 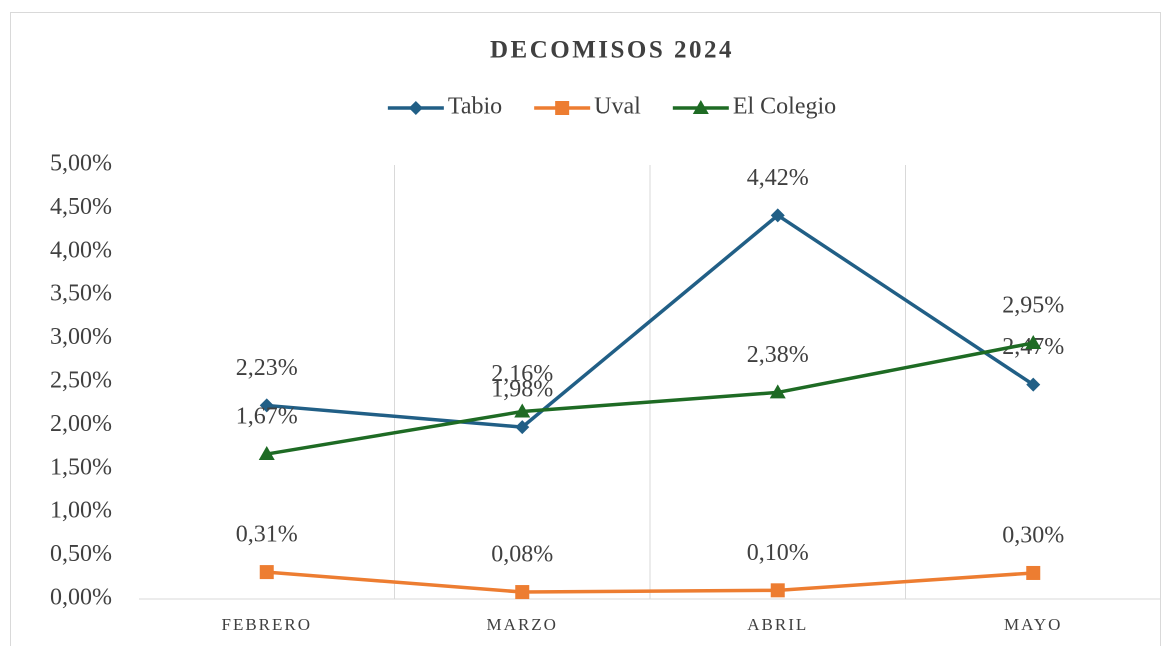 What do you see at coordinates (1033, 624) in the screenshot?
I see `x-tick-label: MAYO` at bounding box center [1033, 624].